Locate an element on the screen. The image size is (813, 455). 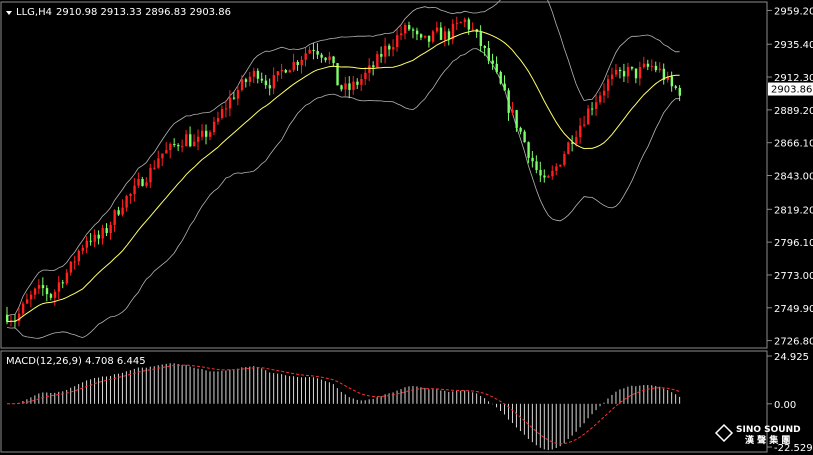
price-tick-label: 2796.10 is located at coordinates (793, 243).